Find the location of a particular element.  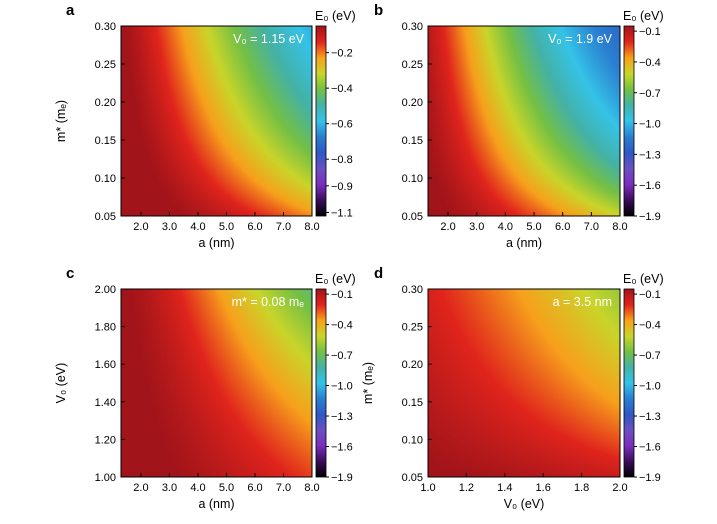

colorbar-tick-label: −1.1 is located at coordinates (342, 213).